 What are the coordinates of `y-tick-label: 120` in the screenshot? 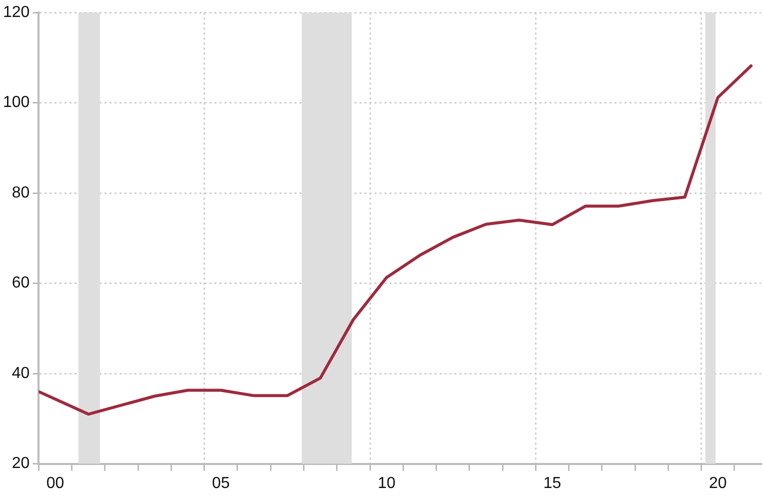 It's located at (16, 13).